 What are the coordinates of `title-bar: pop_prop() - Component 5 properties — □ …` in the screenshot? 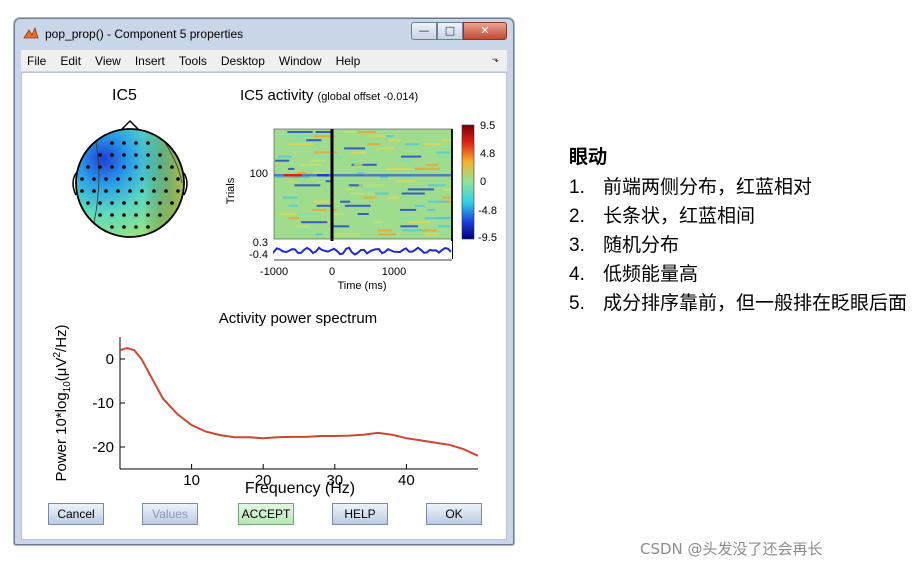 It's located at (264, 34).